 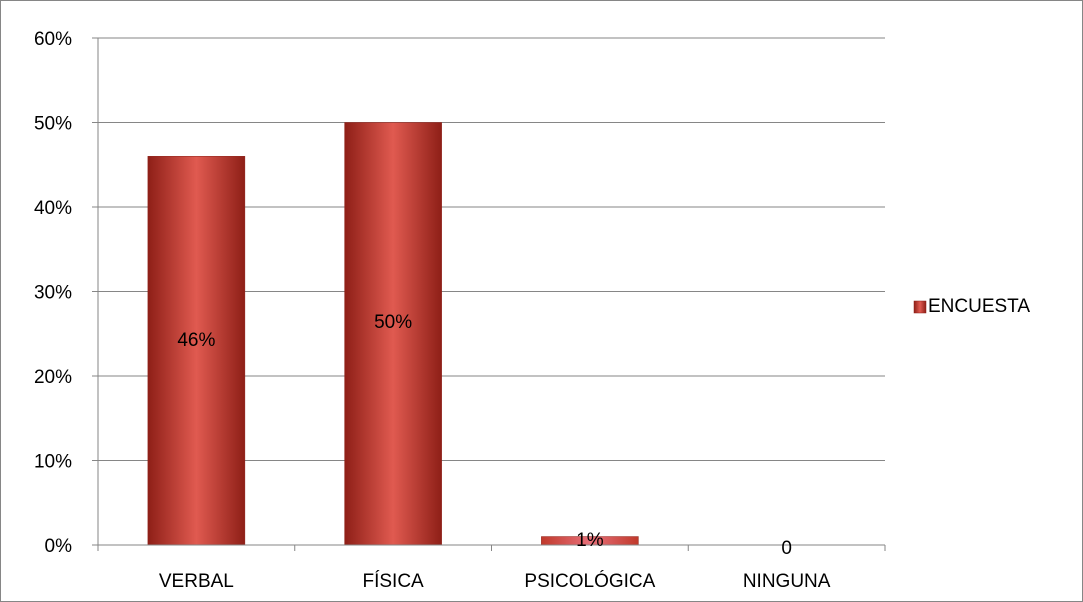 What do you see at coordinates (589, 581) in the screenshot?
I see `x-tick-label: PSICOLÓGICA` at bounding box center [589, 581].